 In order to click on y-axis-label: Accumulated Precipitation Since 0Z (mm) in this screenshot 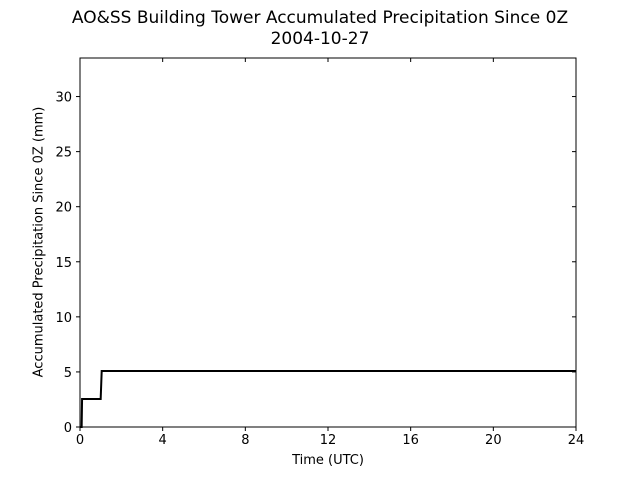, I will do `click(39, 242)`.